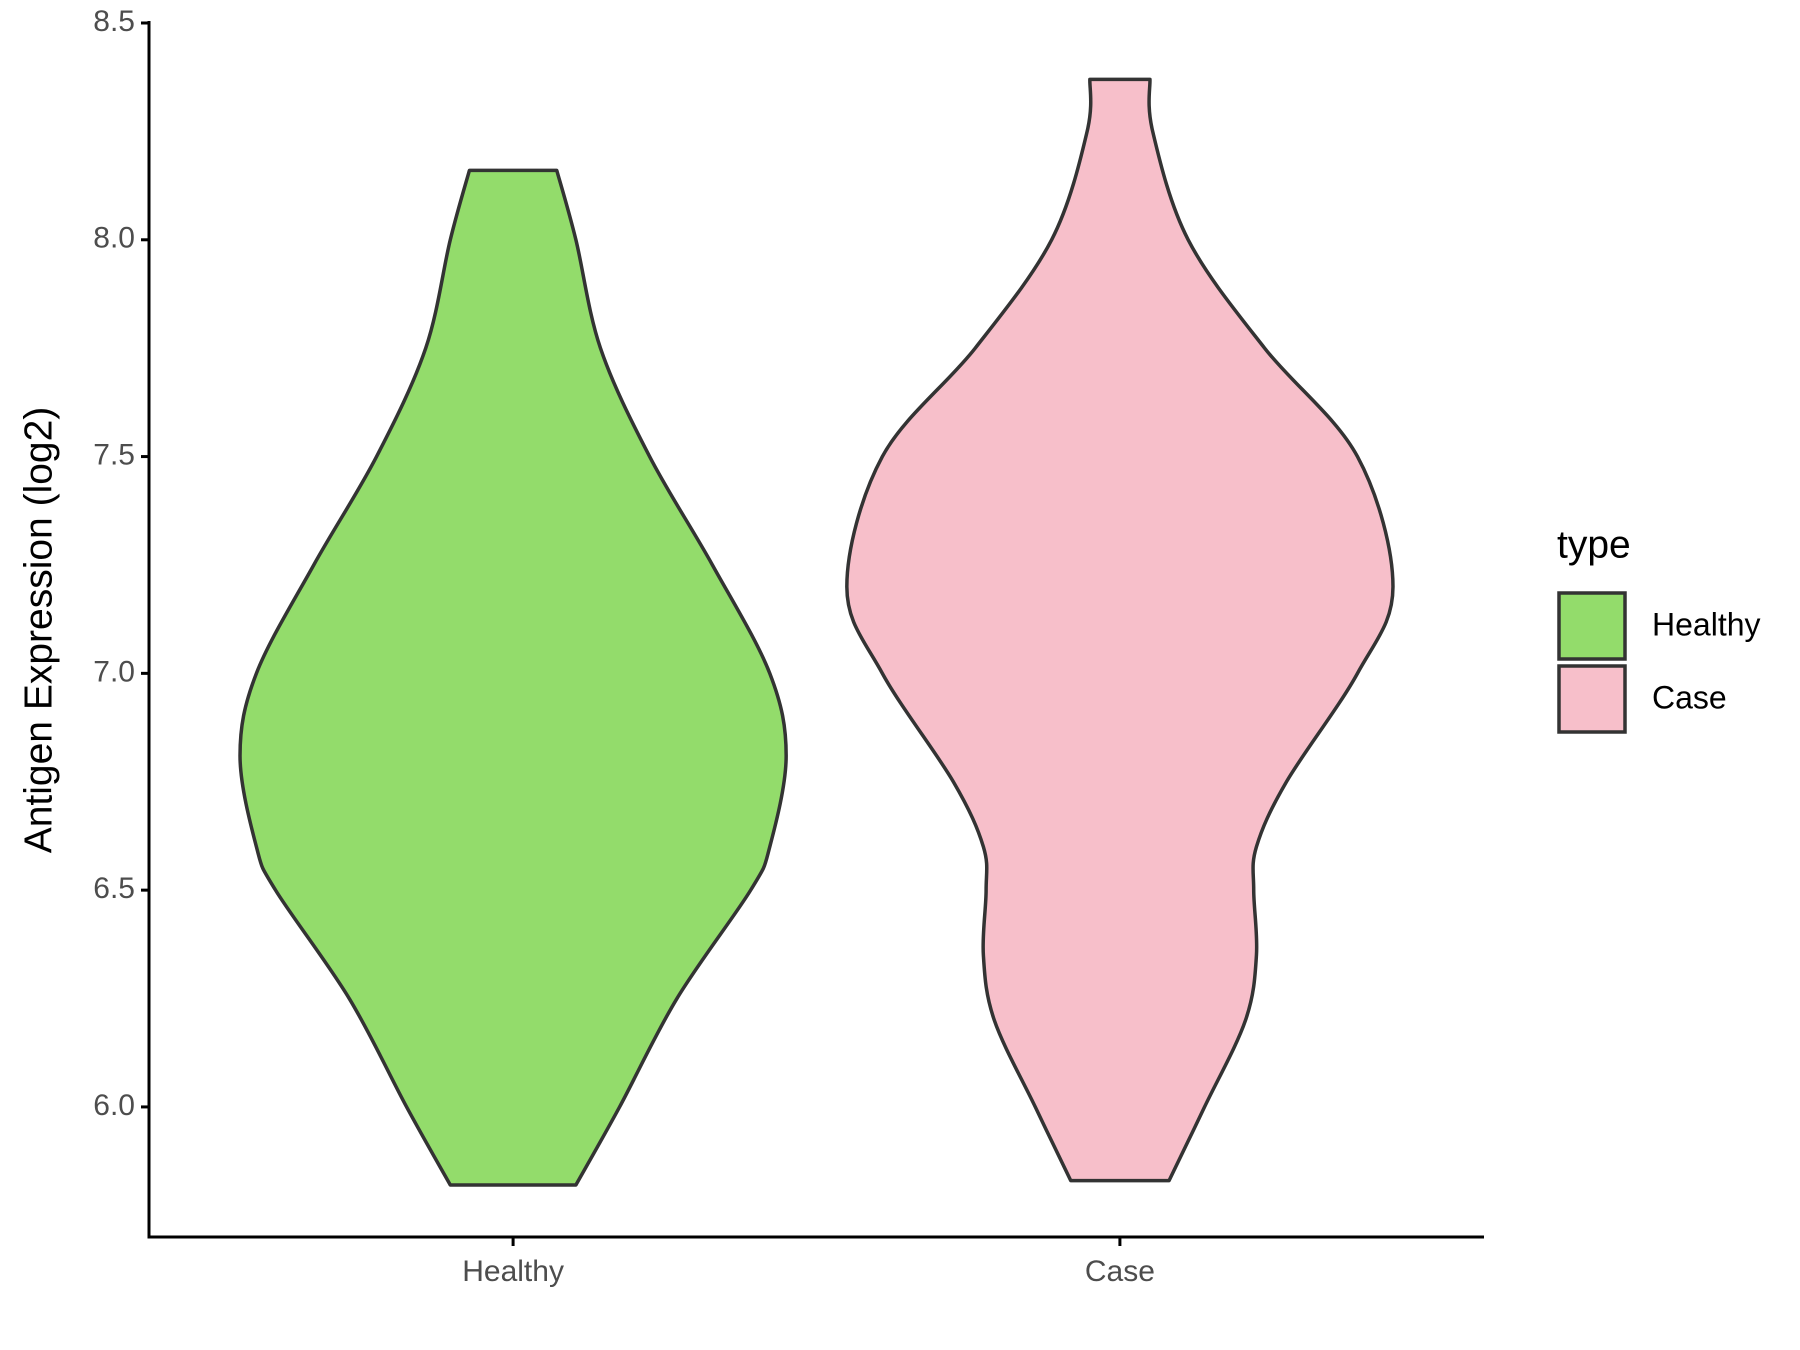 This screenshot has height=1350, width=1800. What do you see at coordinates (1120, 1271) in the screenshot?
I see `x-tick-label: Case` at bounding box center [1120, 1271].